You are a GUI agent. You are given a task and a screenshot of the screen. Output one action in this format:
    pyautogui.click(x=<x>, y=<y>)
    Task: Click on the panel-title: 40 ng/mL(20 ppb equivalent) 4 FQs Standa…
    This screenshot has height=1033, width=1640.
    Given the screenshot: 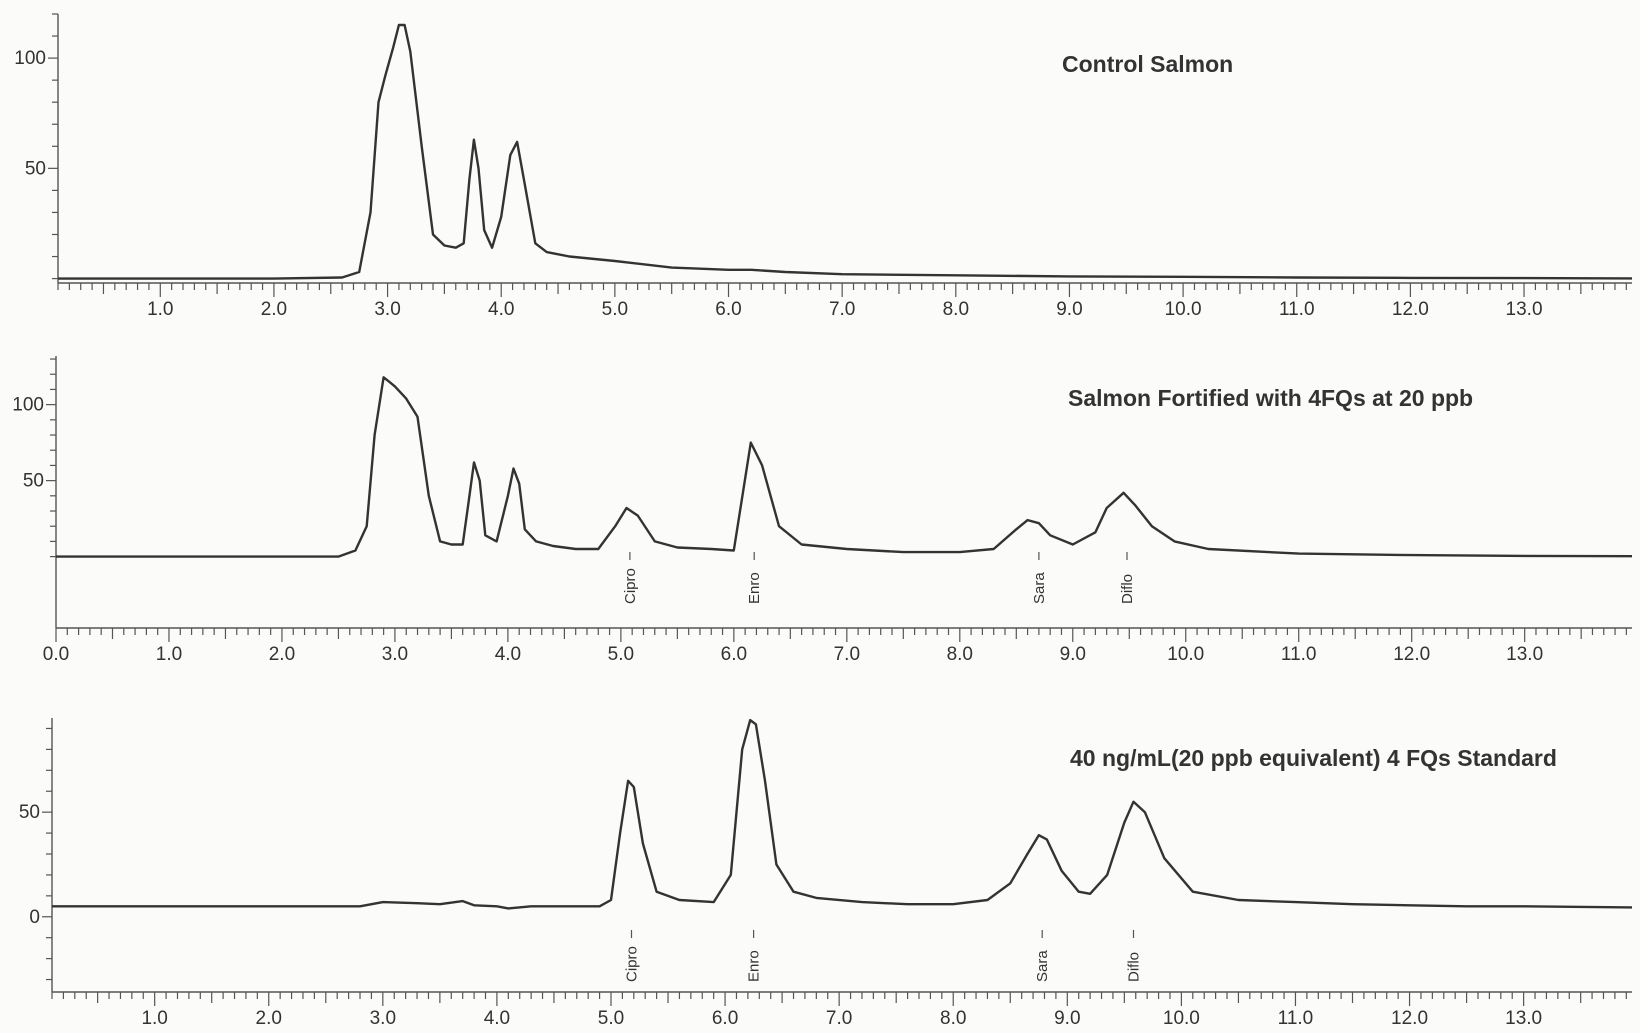 What is the action you would take?
    pyautogui.click(x=1313, y=758)
    